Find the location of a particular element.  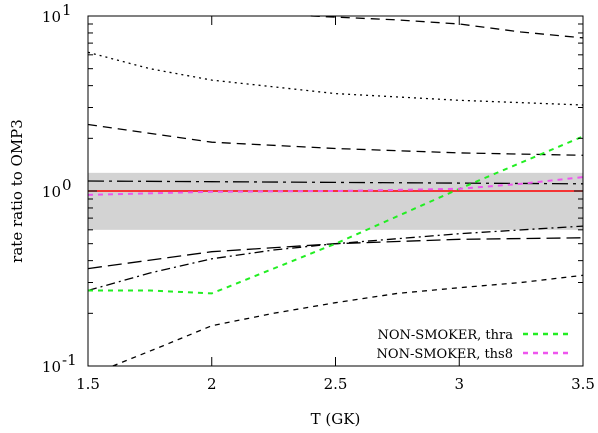

uncertainty-band is located at coordinates (335, 201).